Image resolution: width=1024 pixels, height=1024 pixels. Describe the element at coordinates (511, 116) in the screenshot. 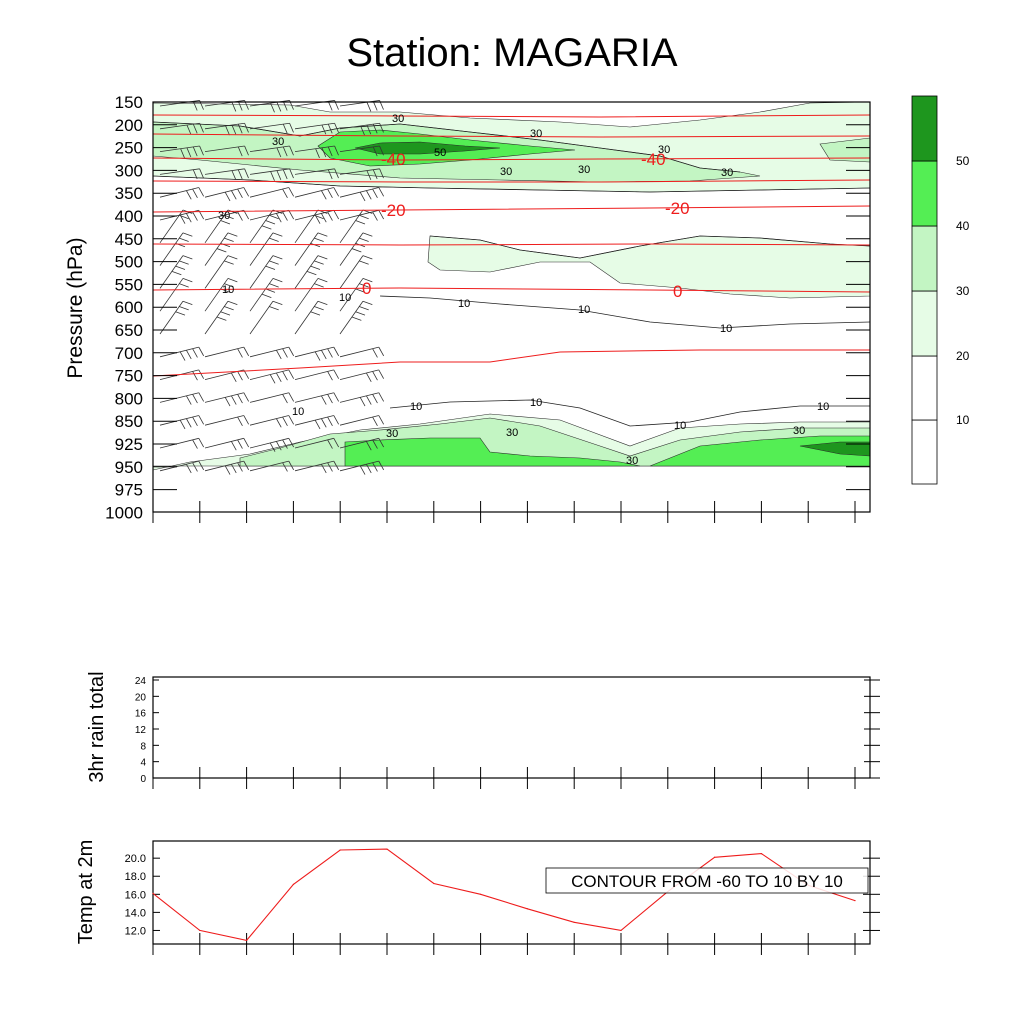

I see `temp-contour-a` at that location.